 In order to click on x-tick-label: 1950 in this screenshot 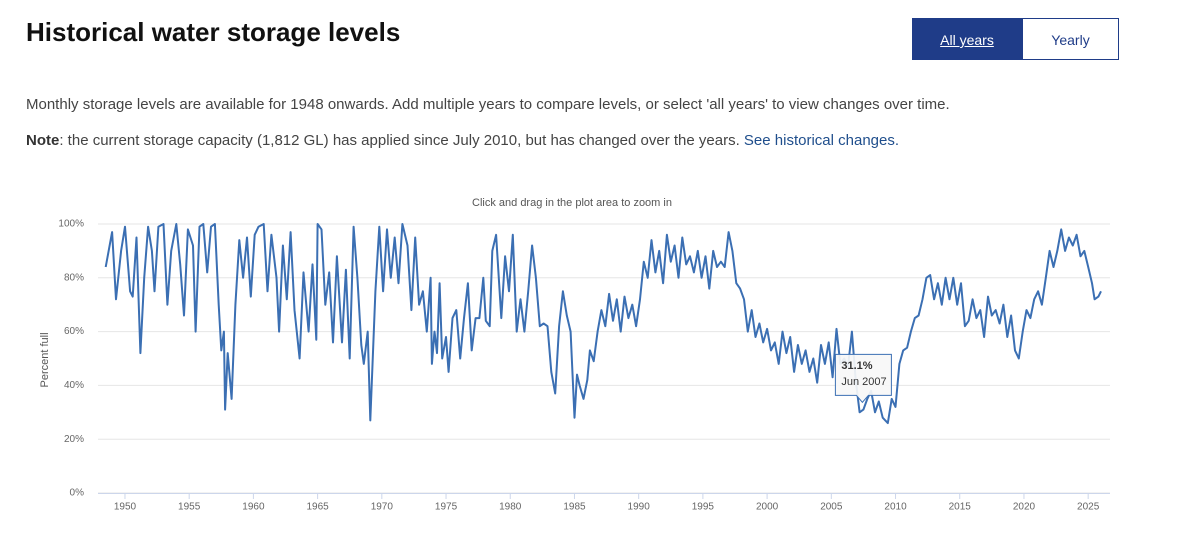, I will do `click(125, 507)`.